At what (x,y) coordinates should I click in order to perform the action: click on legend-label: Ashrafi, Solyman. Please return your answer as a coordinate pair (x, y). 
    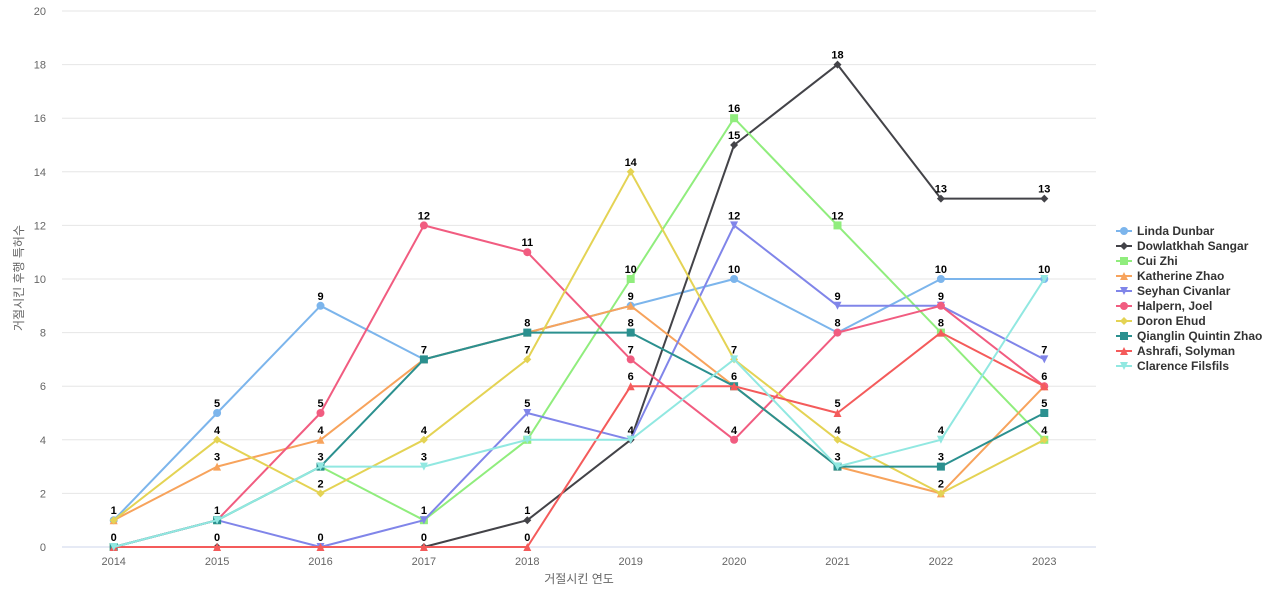
    Looking at the image, I should click on (1186, 351).